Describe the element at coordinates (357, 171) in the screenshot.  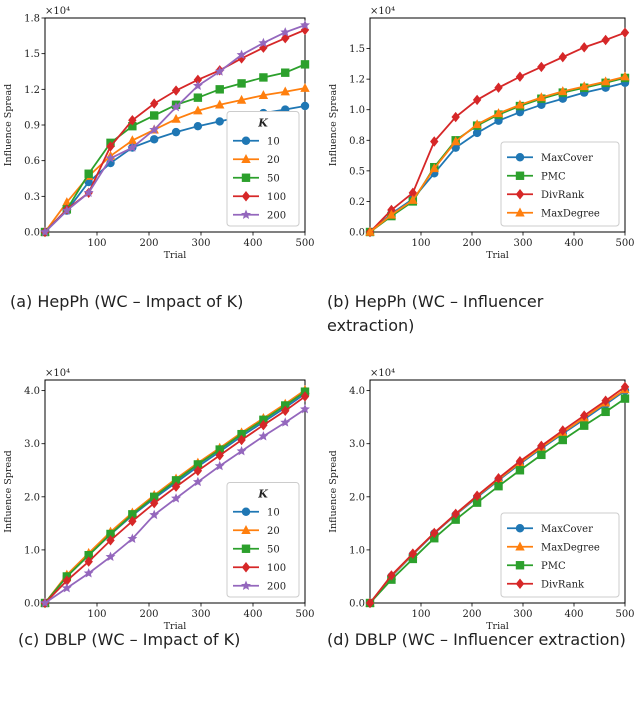
I see `y-tick-label: 0.5` at that location.